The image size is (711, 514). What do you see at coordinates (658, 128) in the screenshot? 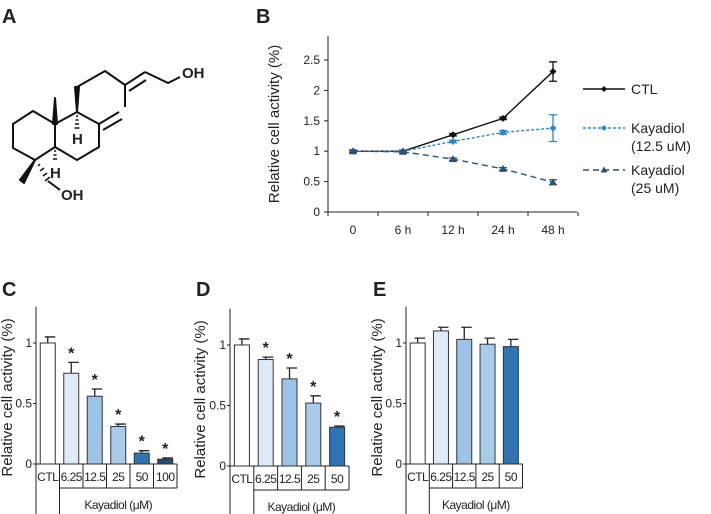
I see `legend-label: Kayadiol` at bounding box center [658, 128].